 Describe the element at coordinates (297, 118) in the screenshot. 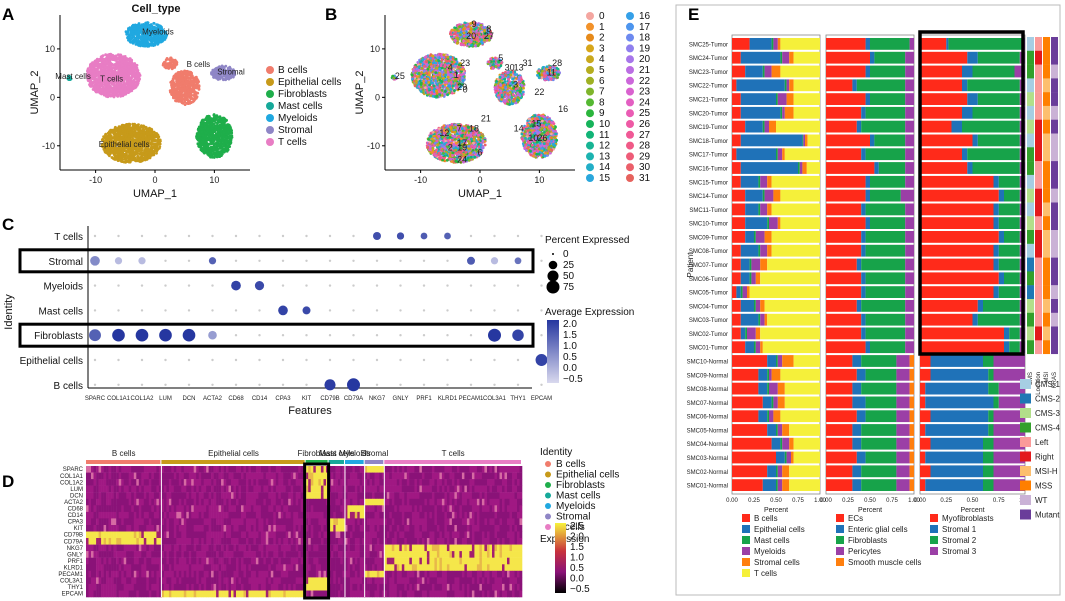

I see `legend-label: Myeloids` at that location.